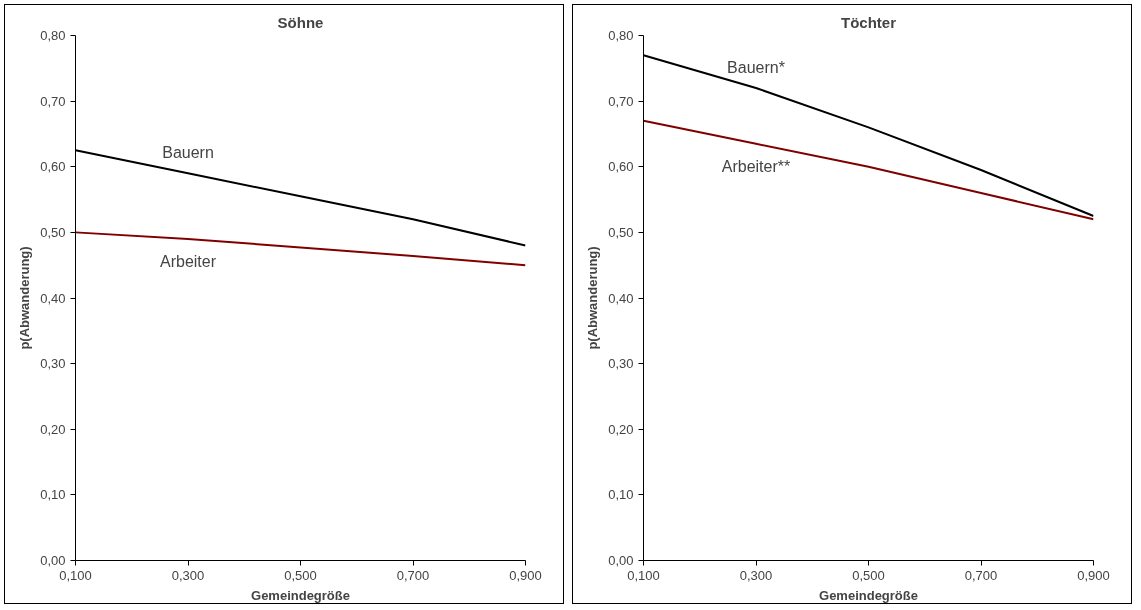 This screenshot has height=610, width=1141. I want to click on series-label: Bauern*, so click(756, 67).